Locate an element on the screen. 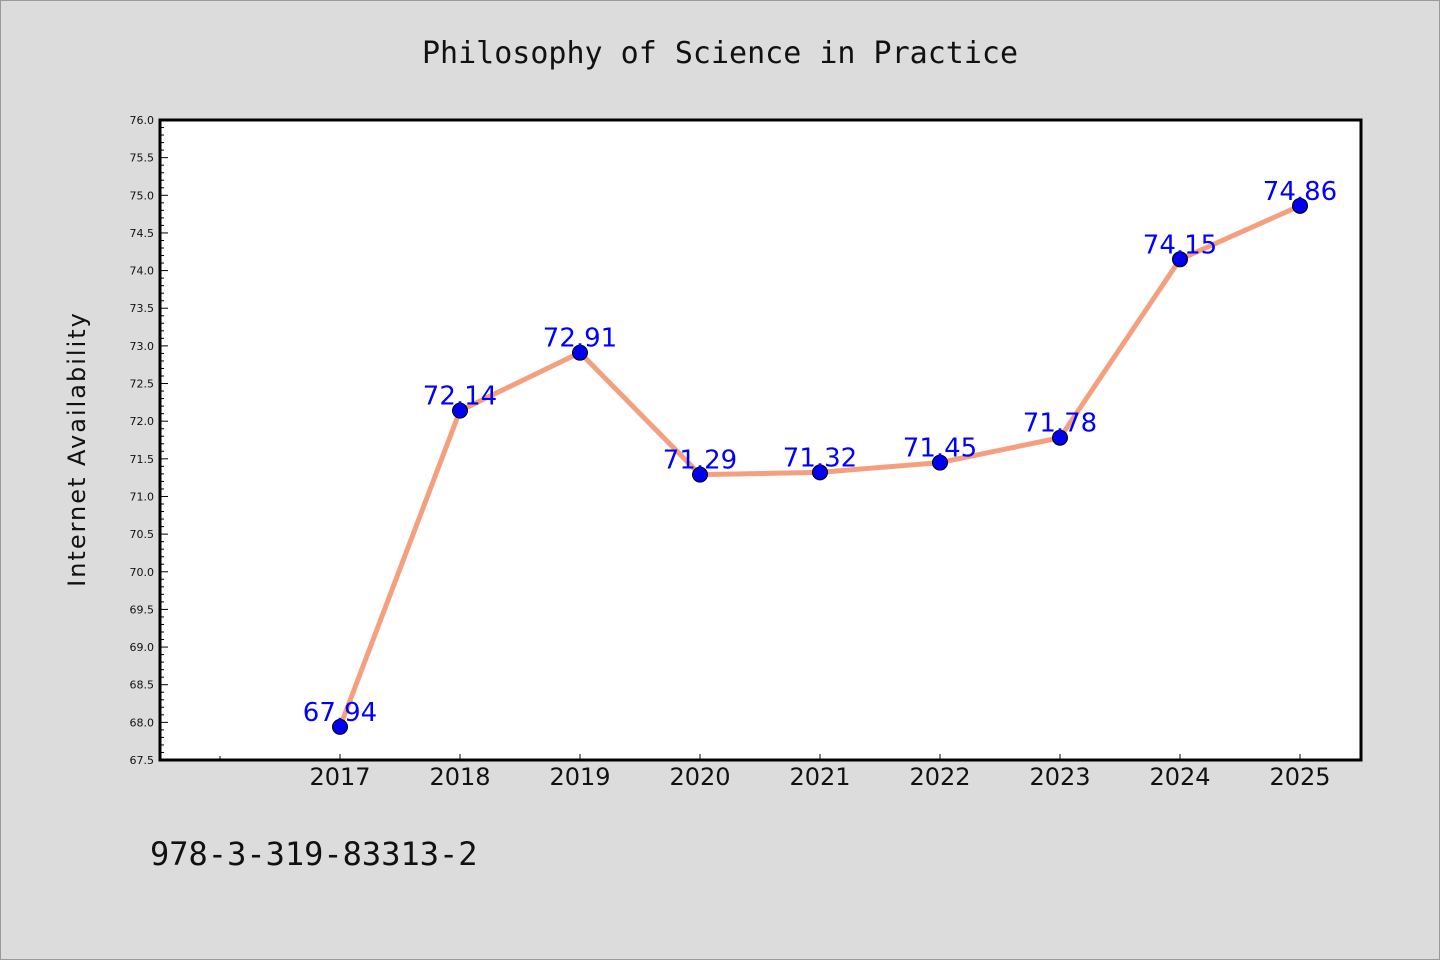 This screenshot has height=960, width=1440. data-label: 71.45 is located at coordinates (940, 449).